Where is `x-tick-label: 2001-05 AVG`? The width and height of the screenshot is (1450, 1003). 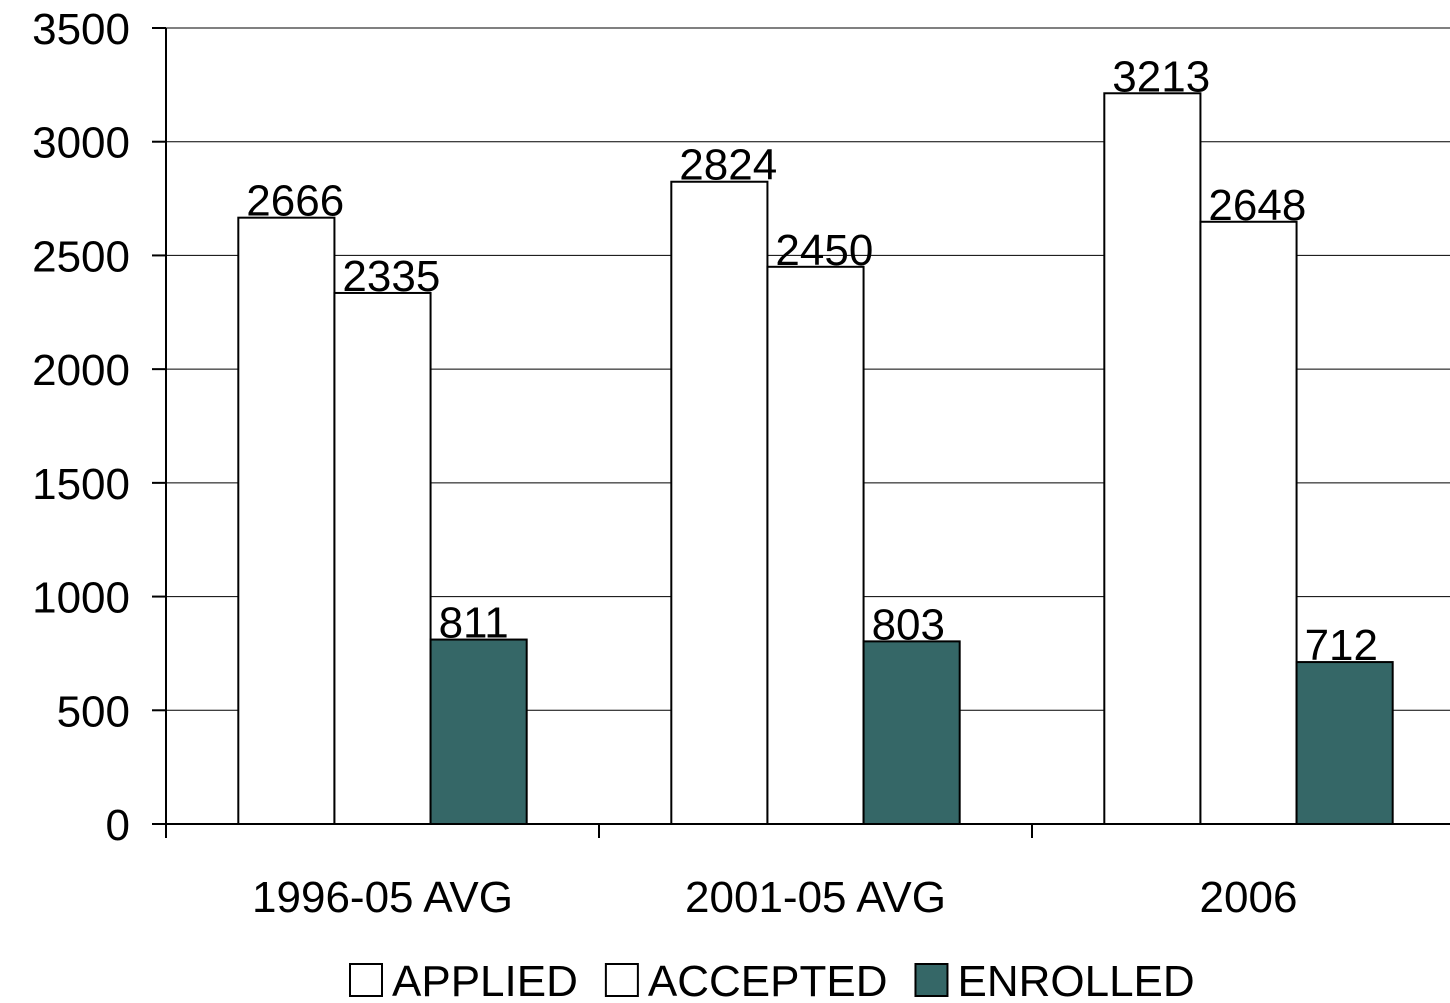 x-tick-label: 2001-05 AVG is located at coordinates (815, 897).